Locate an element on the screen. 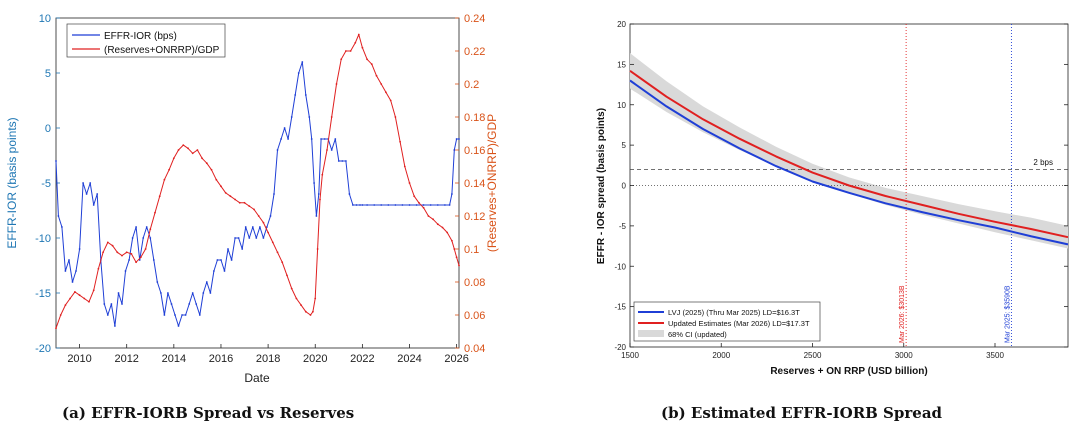  chart-a-legend: EFFR-IOR (bps) (Reserves+ONRRP)/GDP is located at coordinates (146, 40).